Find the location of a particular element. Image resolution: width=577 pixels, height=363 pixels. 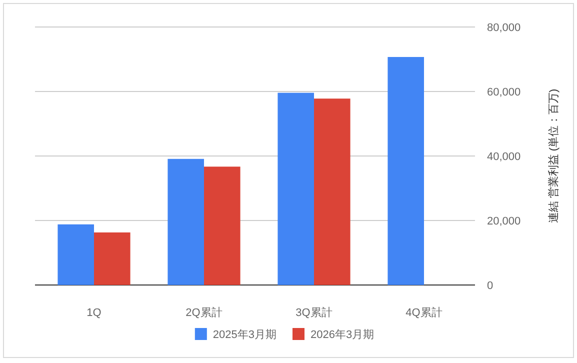

x-tick-label: 4Q累計 is located at coordinates (424, 312).